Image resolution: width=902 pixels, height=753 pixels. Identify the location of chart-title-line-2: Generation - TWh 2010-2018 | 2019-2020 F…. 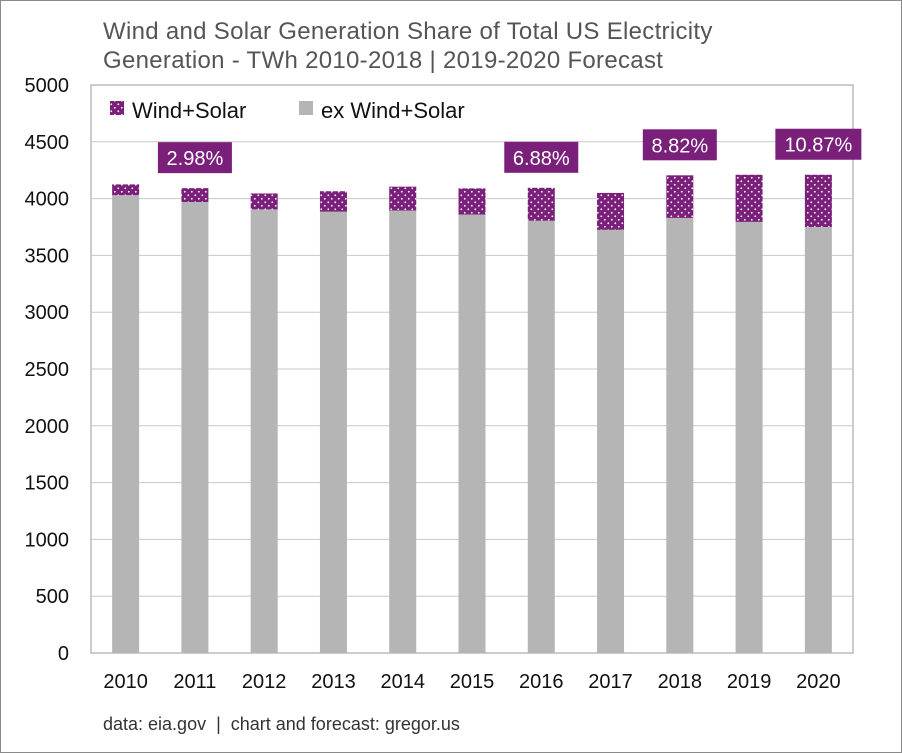
(383, 60).